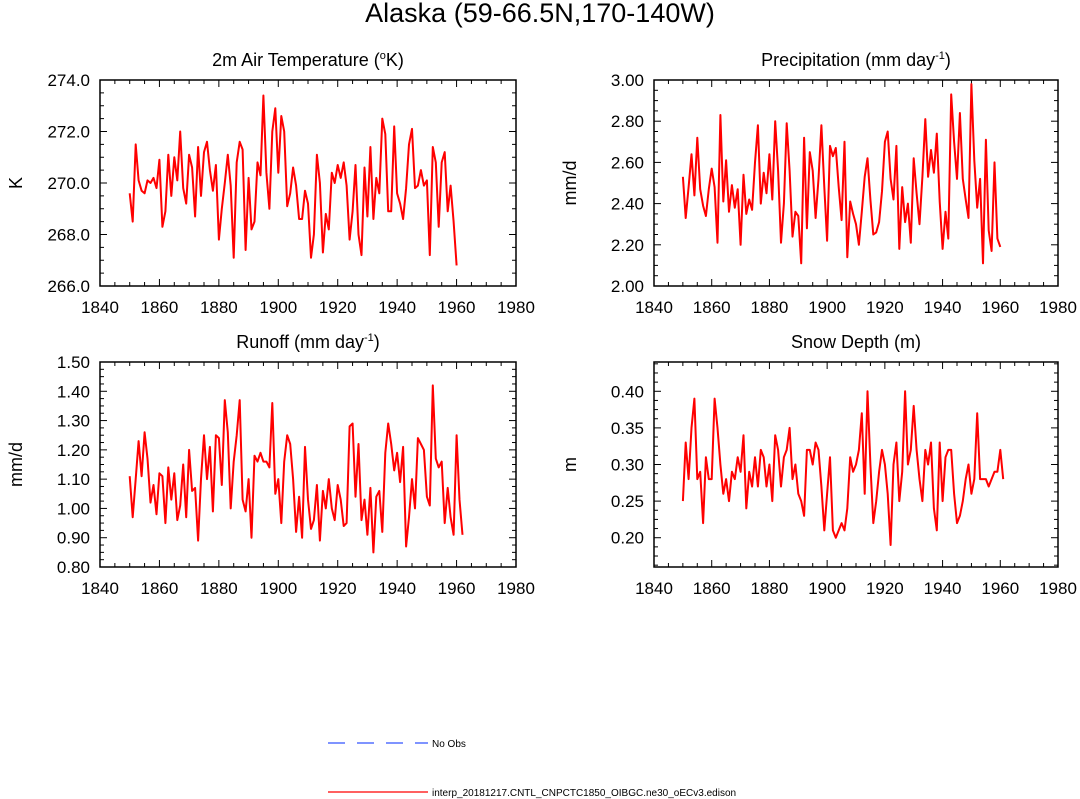 The image size is (1080, 799). I want to click on y-tick-label: 0.35, so click(627, 428).